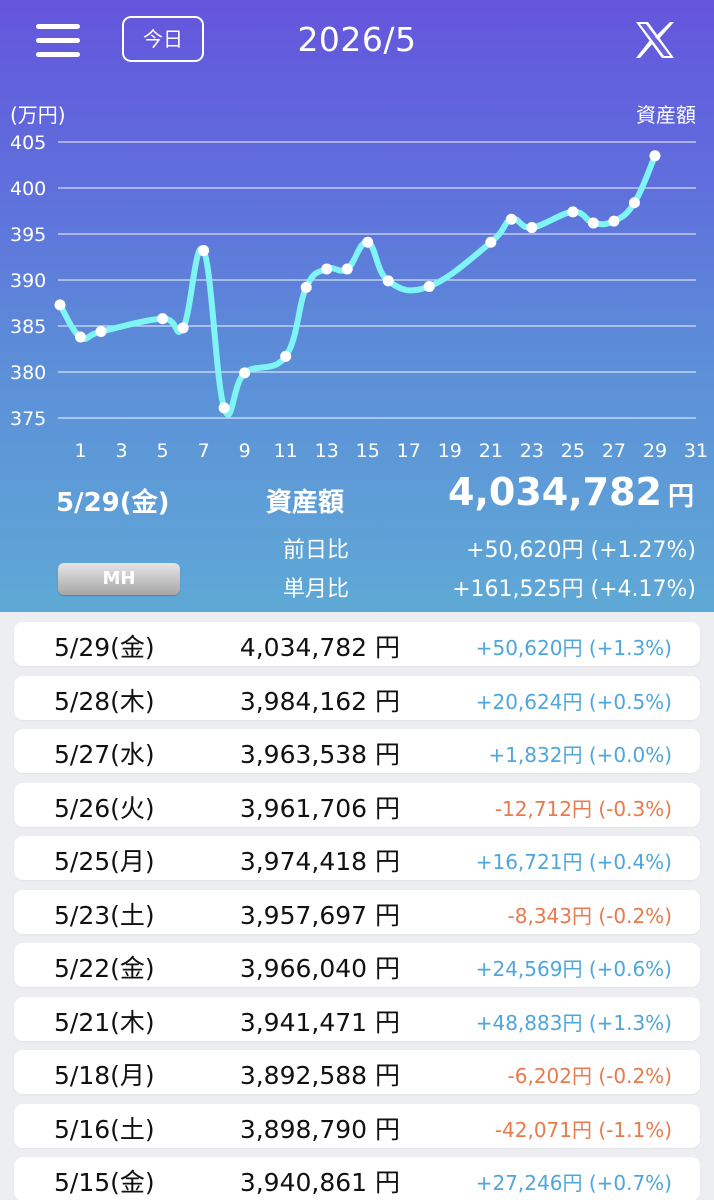 This screenshot has width=714, height=1200. I want to click on row-diff: +48,883円 (+1.3%), so click(573, 1022).